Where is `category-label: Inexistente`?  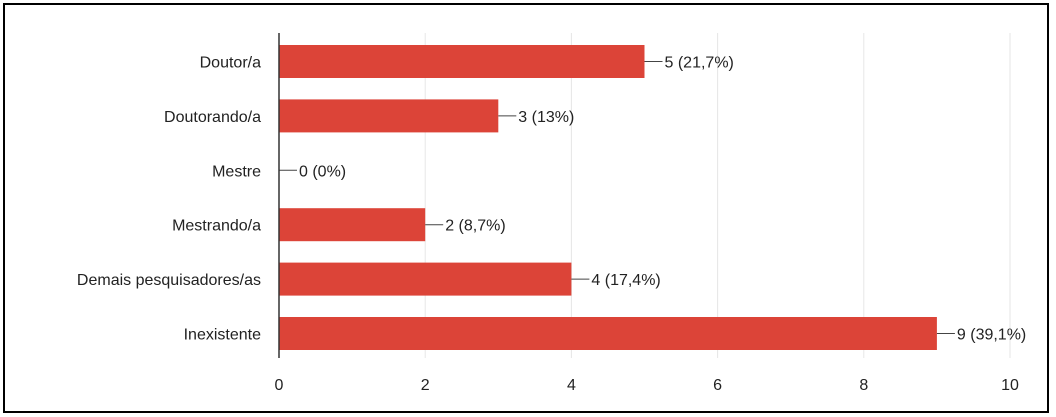 category-label: Inexistente is located at coordinates (222, 335).